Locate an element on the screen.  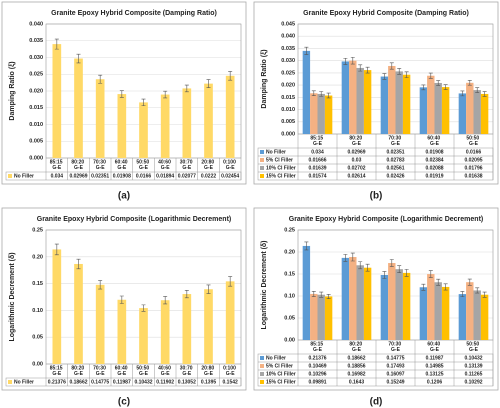
table-value: 0.0166 is located at coordinates (474, 152).